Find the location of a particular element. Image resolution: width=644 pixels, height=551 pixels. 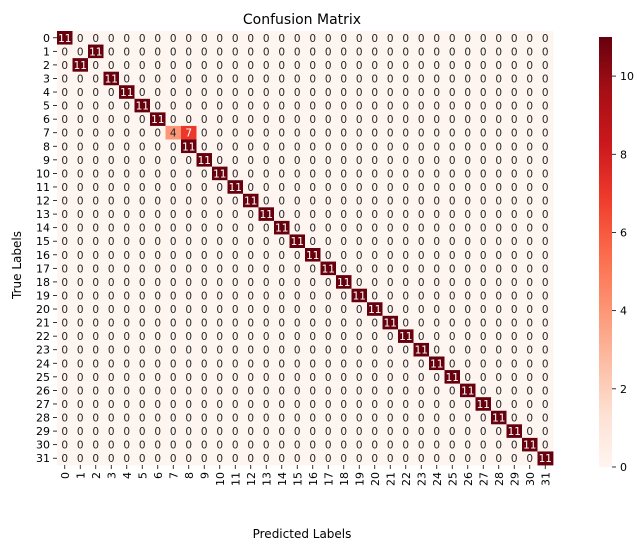

cell-label-16-22: 0 is located at coordinates (405, 256).